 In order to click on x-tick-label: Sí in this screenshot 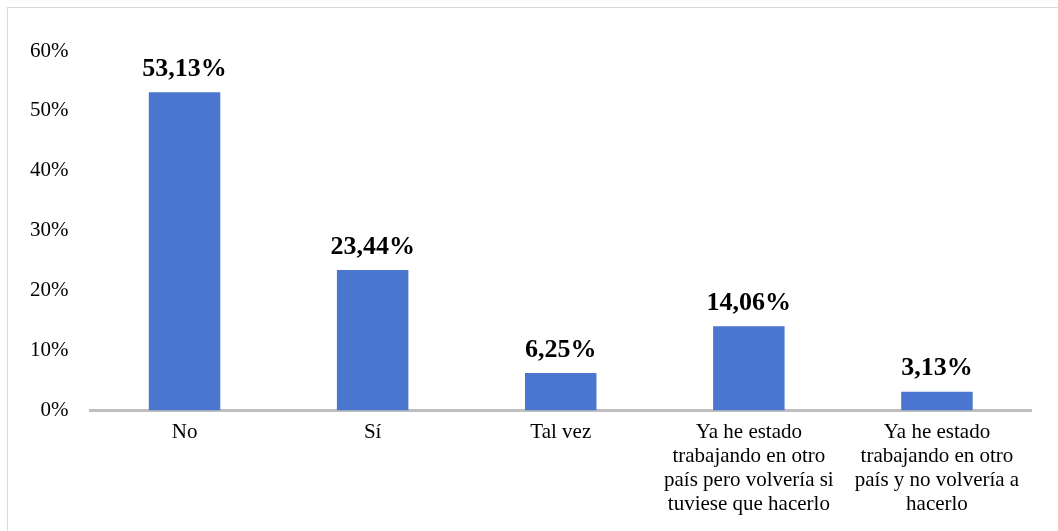, I will do `click(372, 430)`.